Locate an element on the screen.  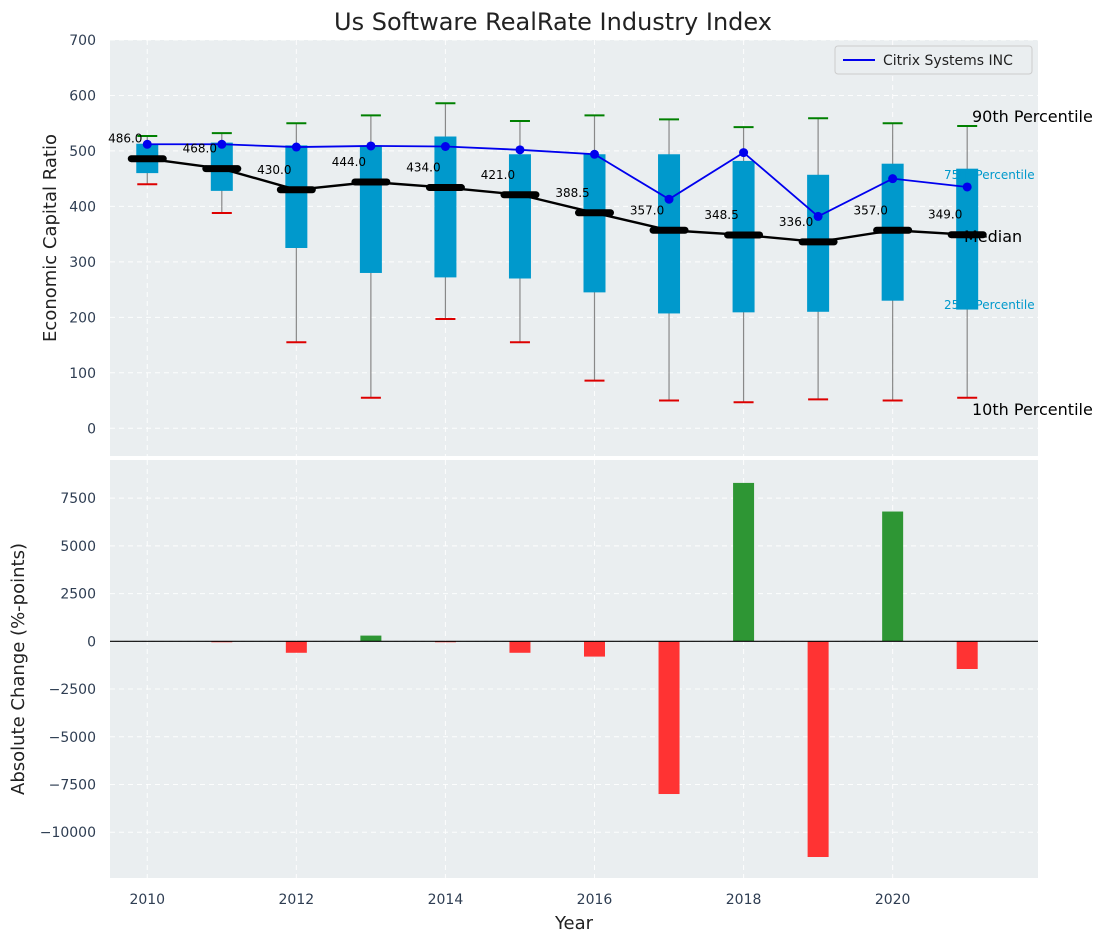
p90-label: 90th Percentile is located at coordinates (1032, 116).